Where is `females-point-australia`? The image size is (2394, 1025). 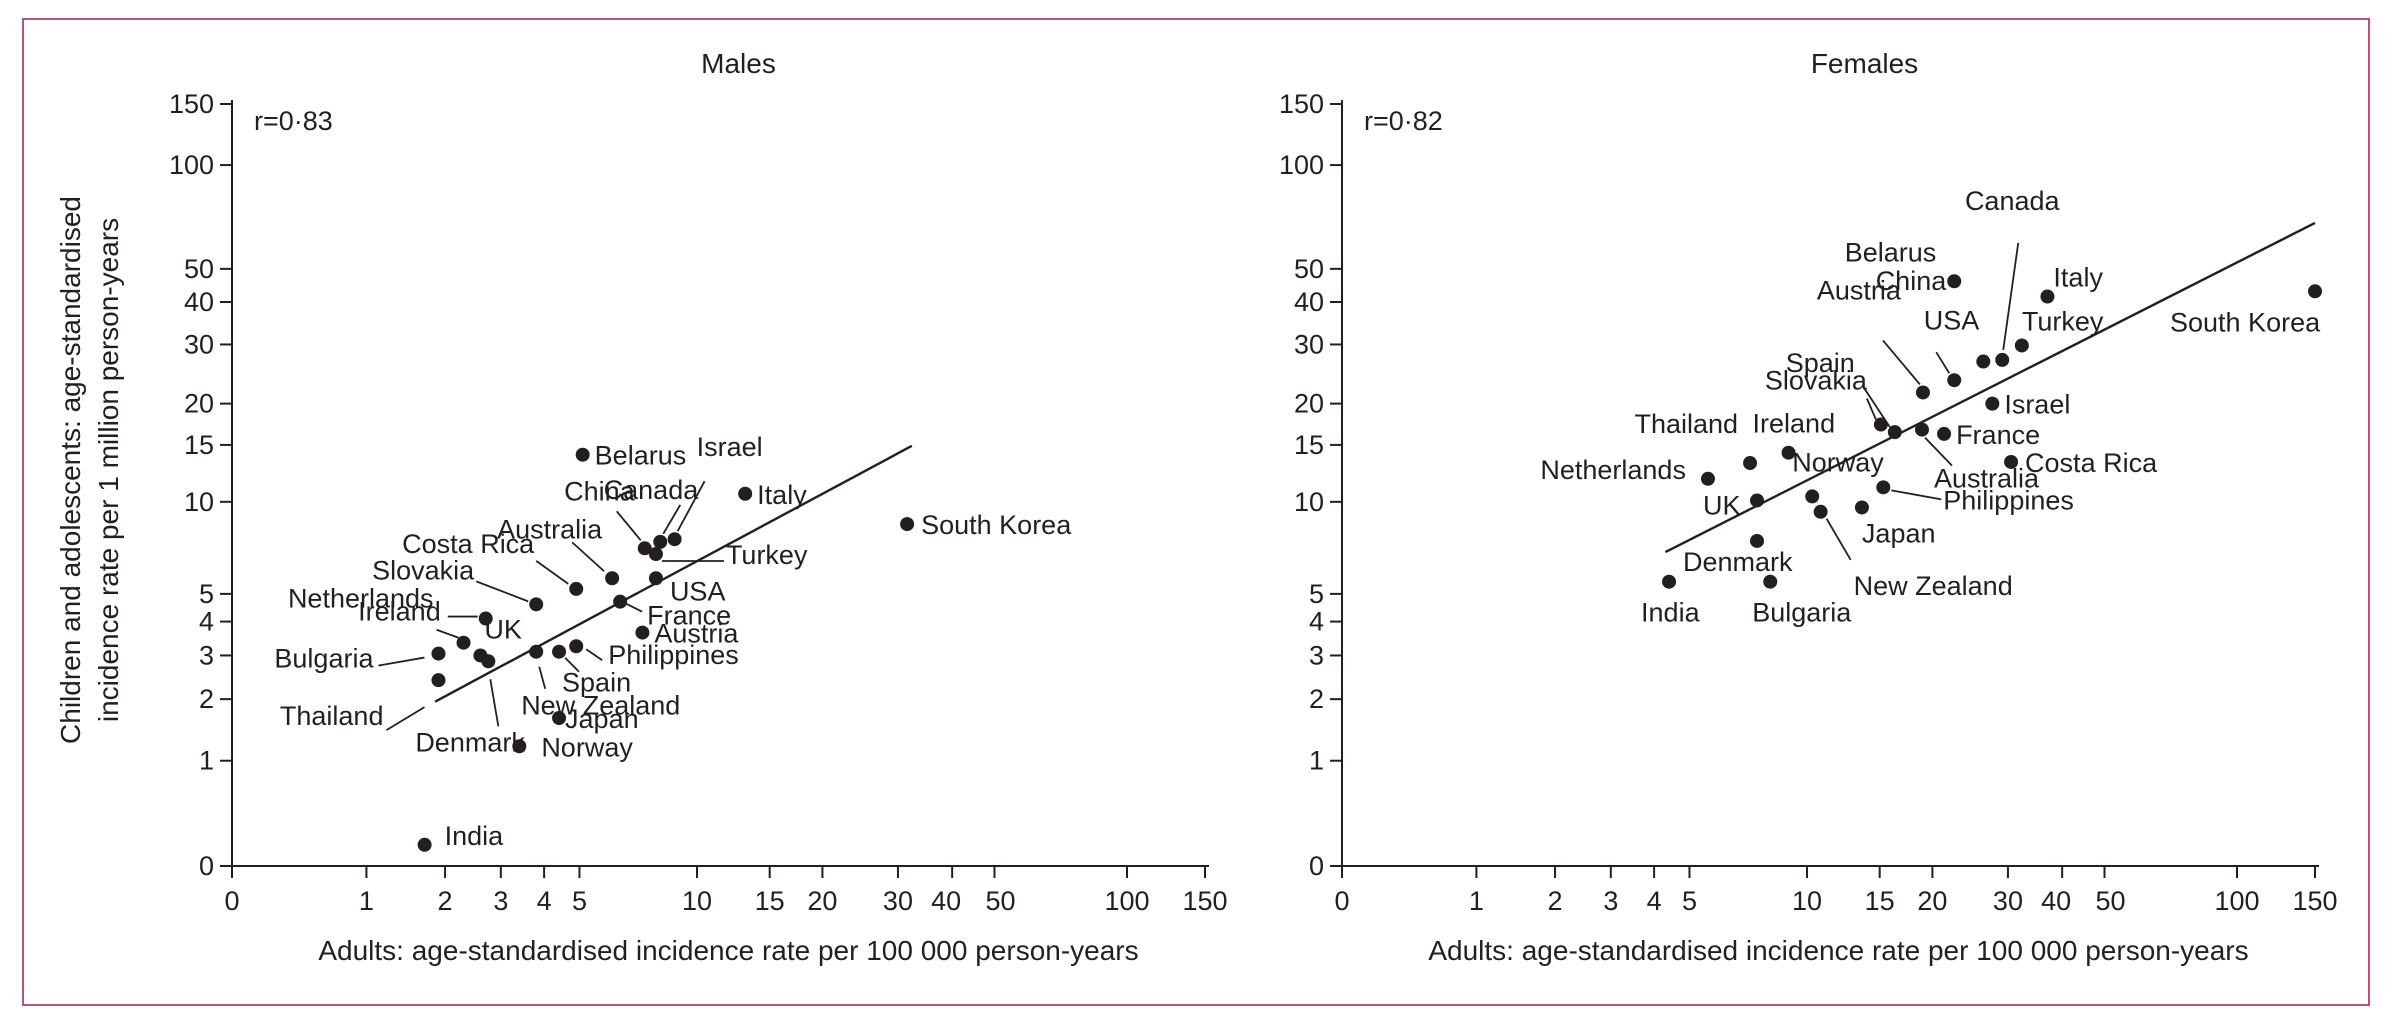
females-point-australia is located at coordinates (1921, 429).